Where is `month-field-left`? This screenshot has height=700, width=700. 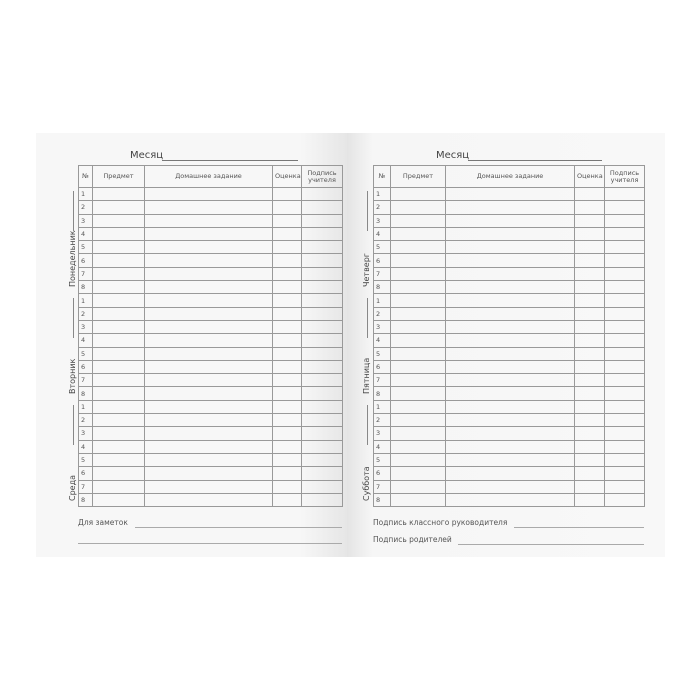 month-field-left is located at coordinates (230, 160).